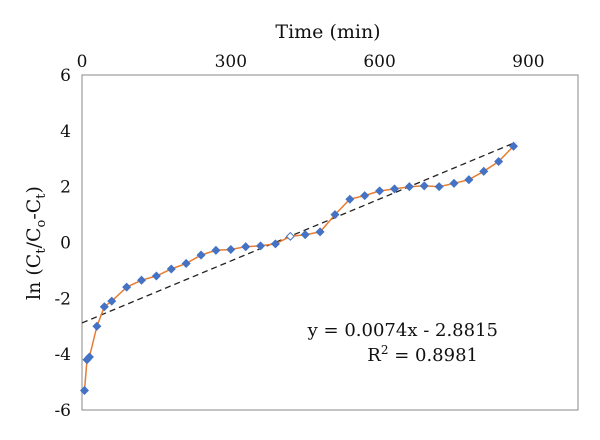  I want to click on r-squared-sup: 2, so click(385, 350).